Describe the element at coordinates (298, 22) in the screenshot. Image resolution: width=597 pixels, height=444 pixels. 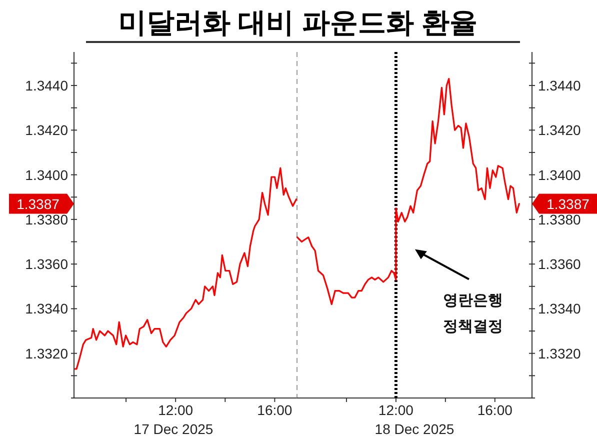
I see `chart-title: 미달러화 대비 파운드화 환율` at that location.